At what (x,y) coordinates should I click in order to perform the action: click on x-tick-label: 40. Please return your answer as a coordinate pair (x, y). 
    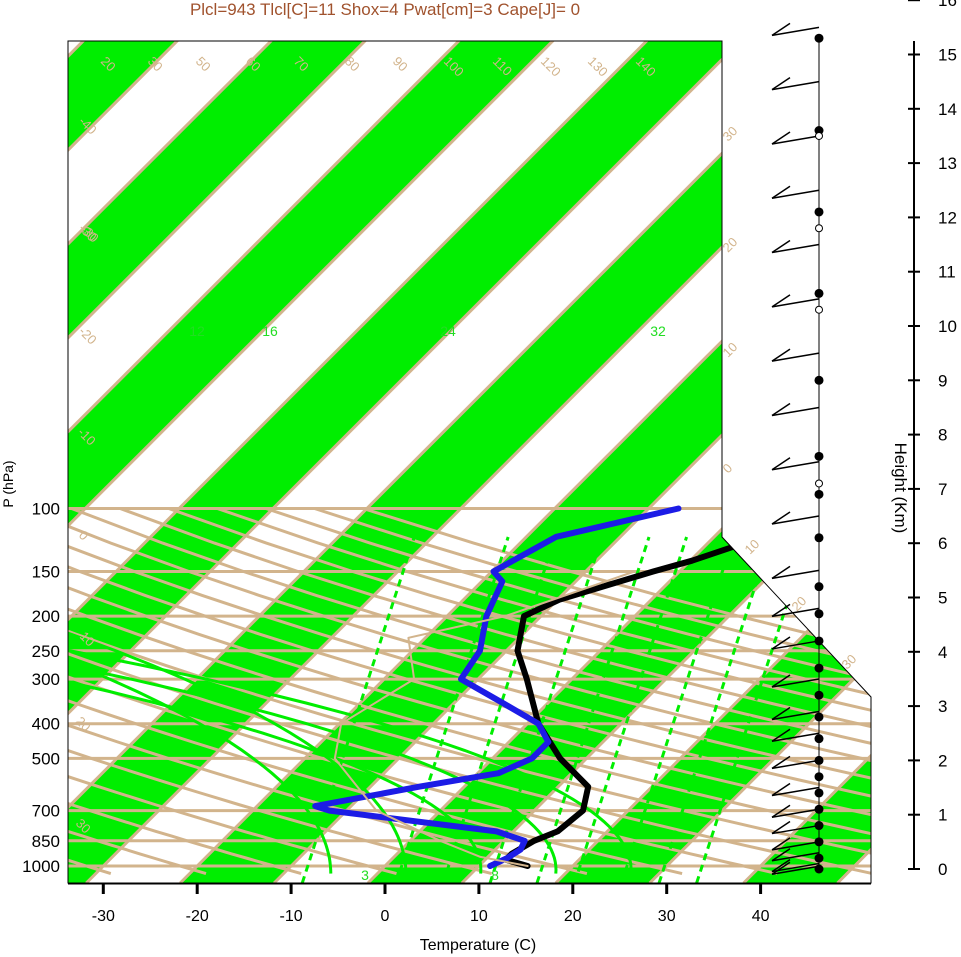
    Looking at the image, I should click on (761, 916).